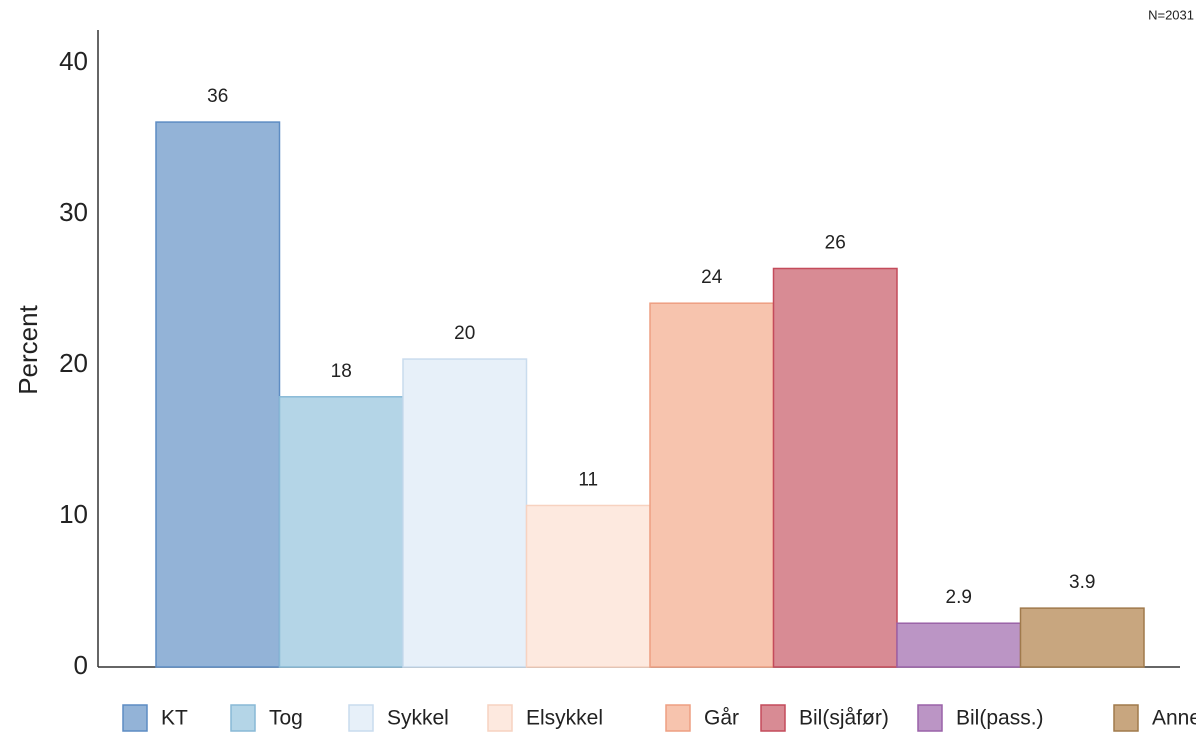  What do you see at coordinates (28, 349) in the screenshot?
I see `y-axis-label: Percent` at bounding box center [28, 349].